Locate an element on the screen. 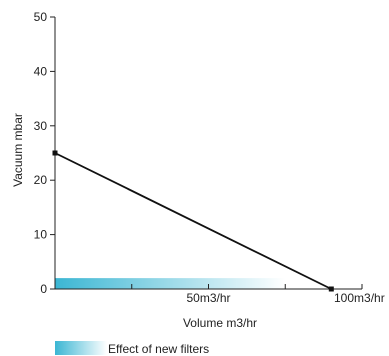 This screenshot has height=356, width=389. y-tick-label: 10 is located at coordinates (41, 235).